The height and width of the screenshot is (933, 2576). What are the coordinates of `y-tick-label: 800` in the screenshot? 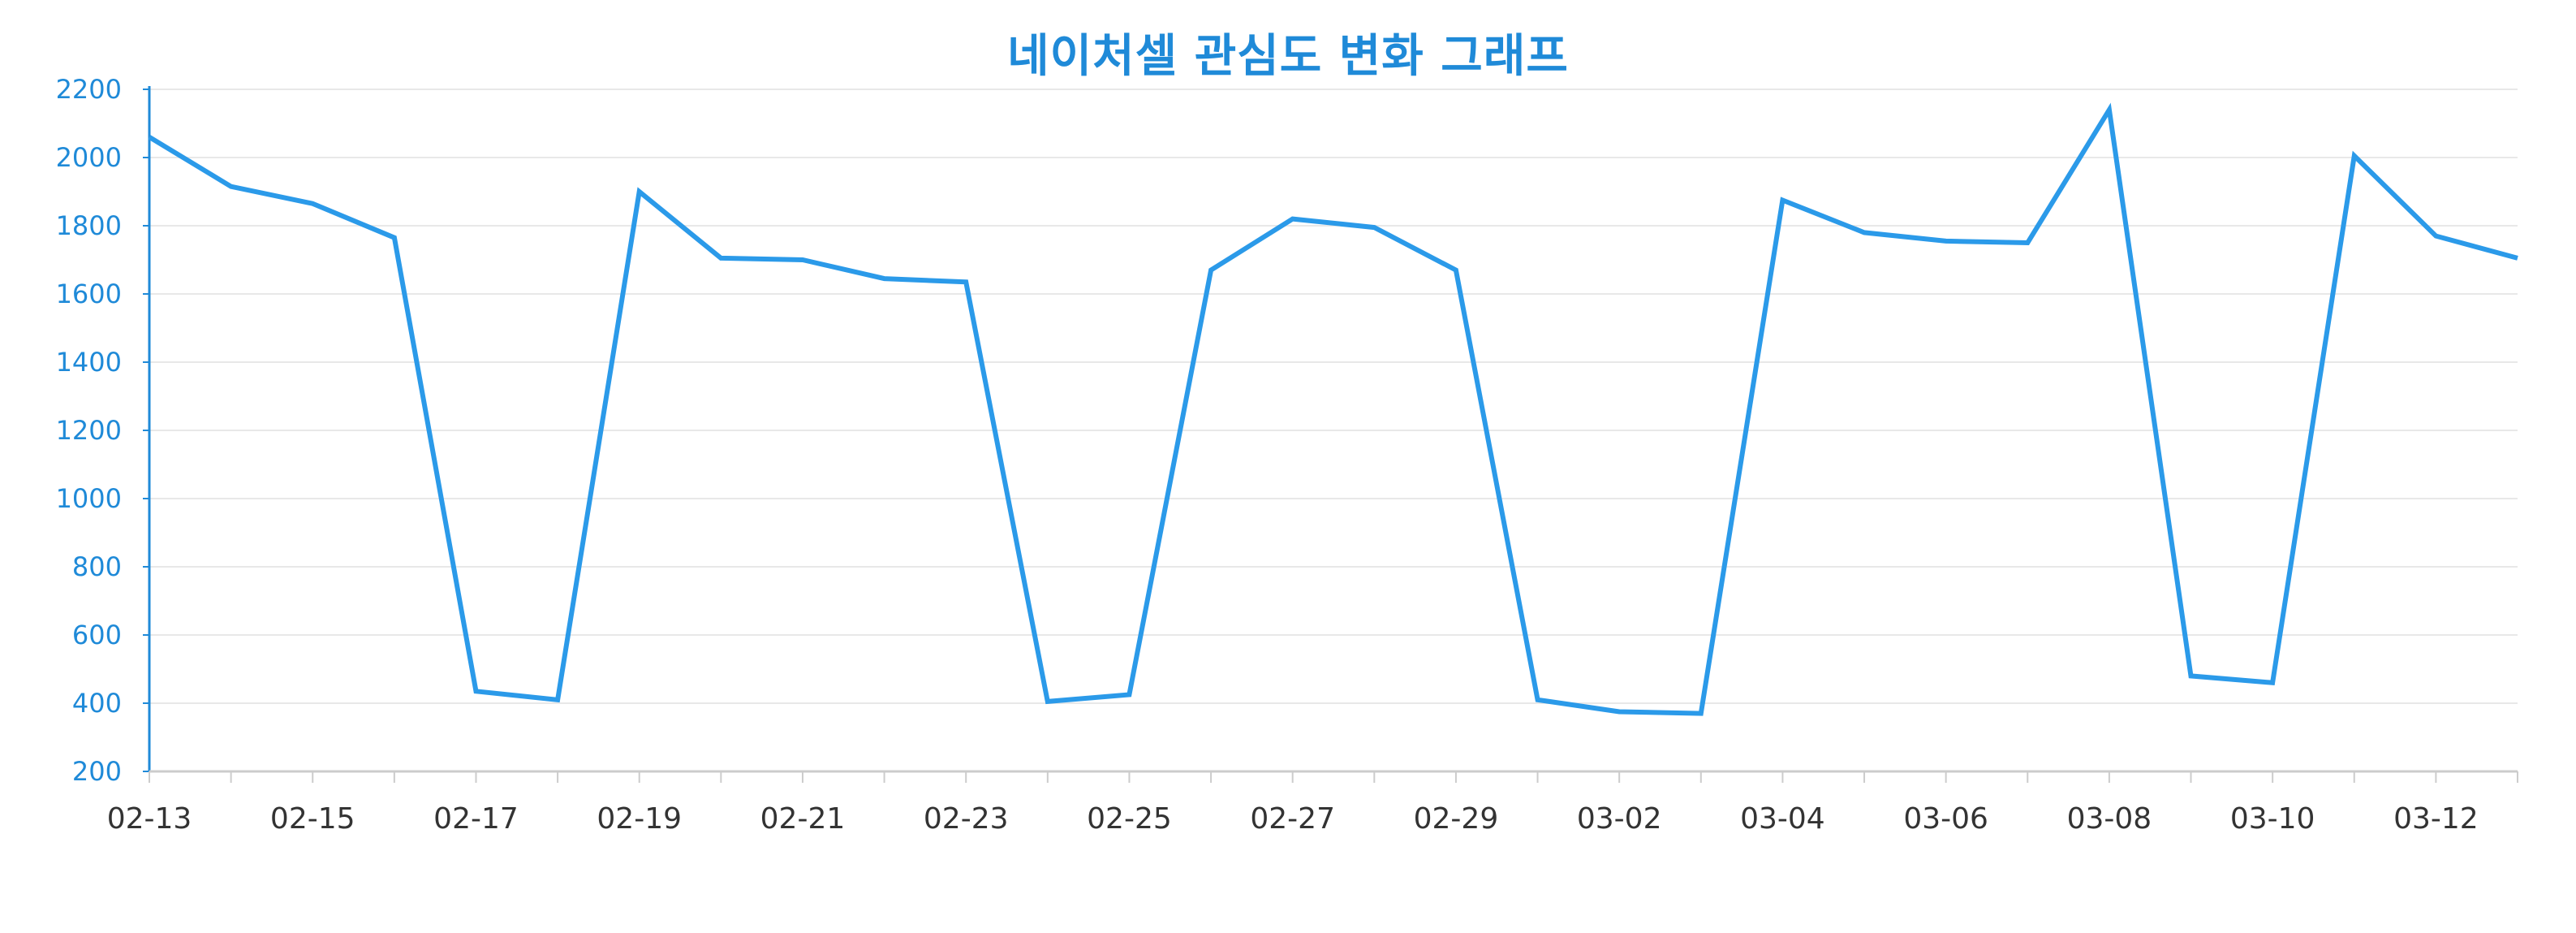 It's located at (97, 566).